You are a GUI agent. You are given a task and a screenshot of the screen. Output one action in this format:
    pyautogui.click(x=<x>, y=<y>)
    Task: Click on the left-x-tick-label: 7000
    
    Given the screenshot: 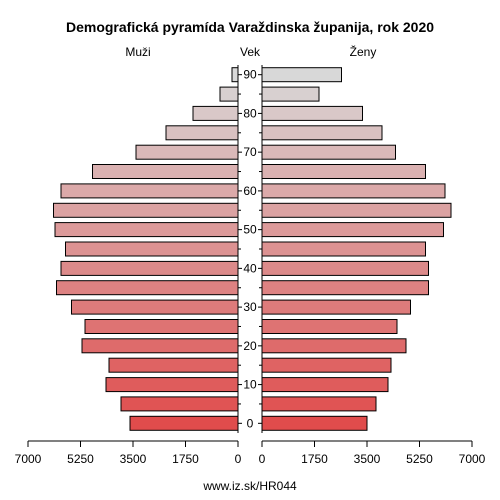 What is the action you would take?
    pyautogui.click(x=28, y=459)
    